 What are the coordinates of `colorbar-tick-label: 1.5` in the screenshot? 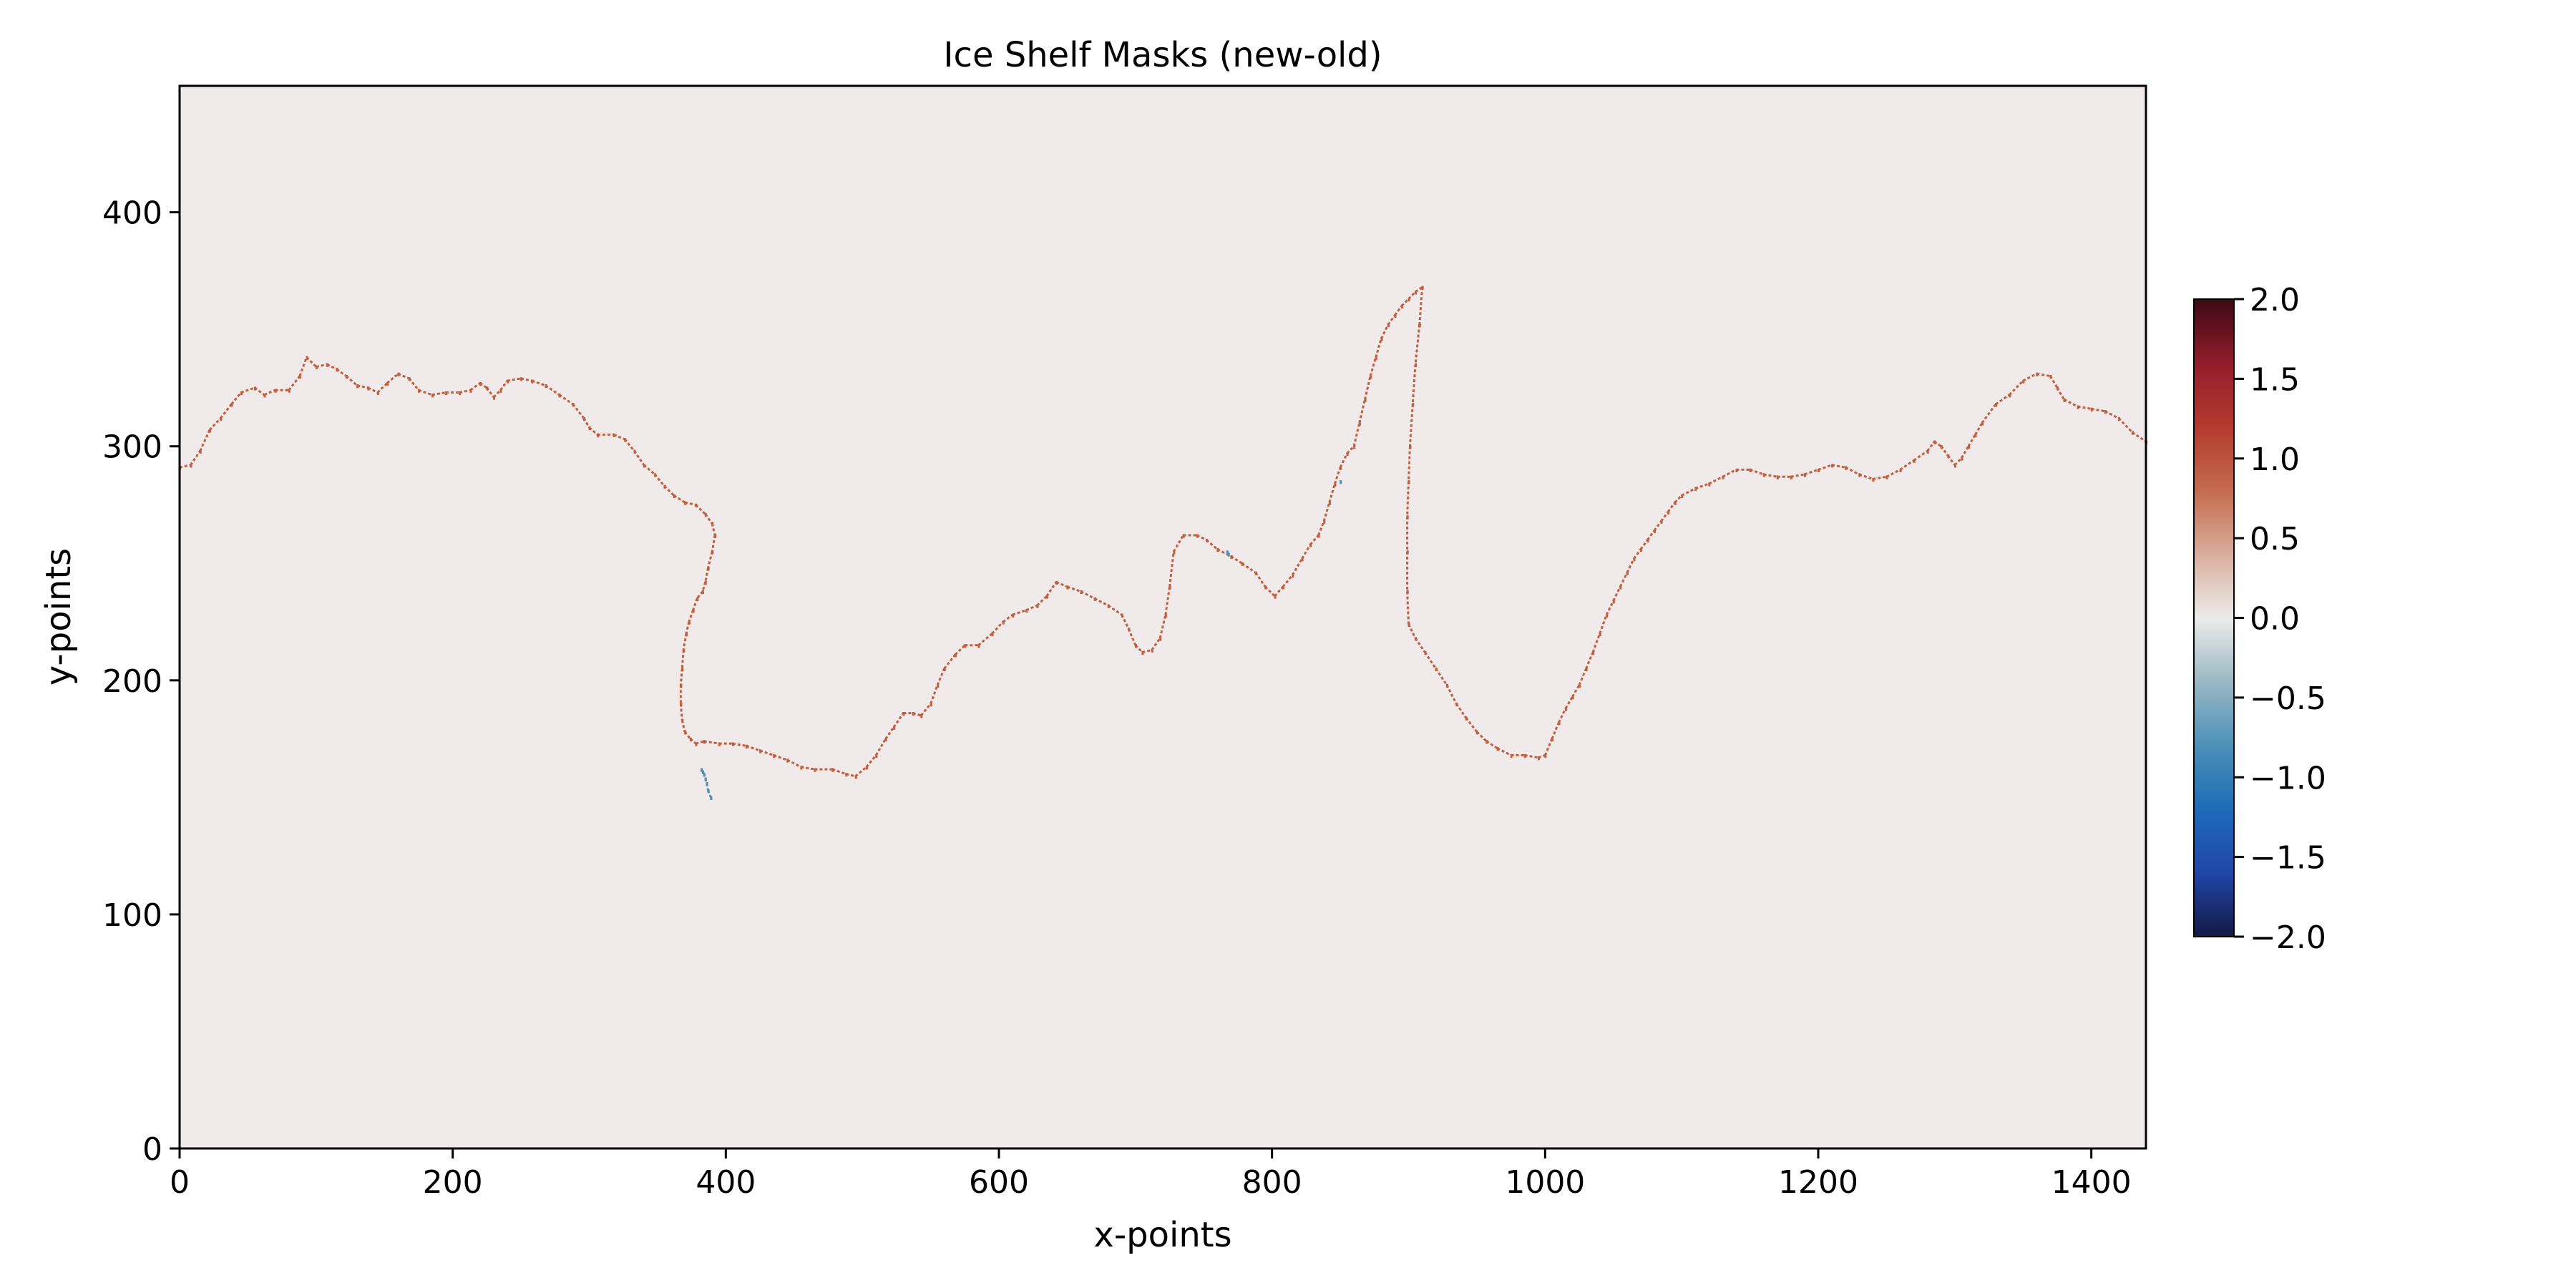 It's located at (2275, 379).